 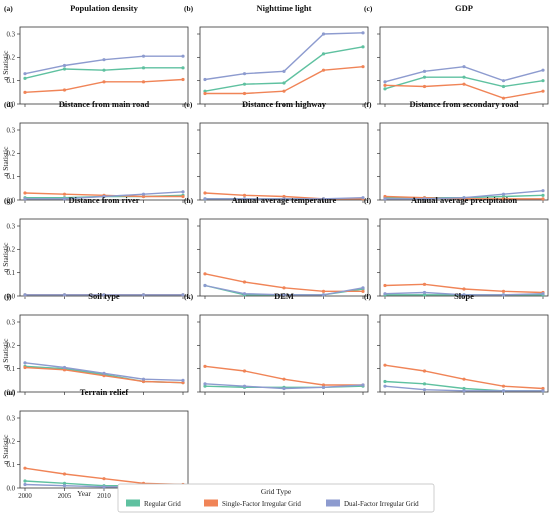 I want to click on panel-label: (d), so click(x=9, y=104).